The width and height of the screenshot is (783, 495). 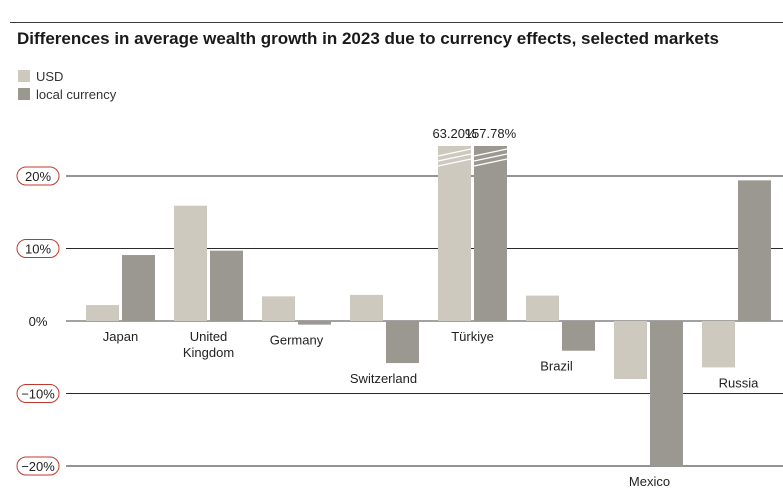 I want to click on category-label-5-0: Brazil, so click(x=556, y=366).